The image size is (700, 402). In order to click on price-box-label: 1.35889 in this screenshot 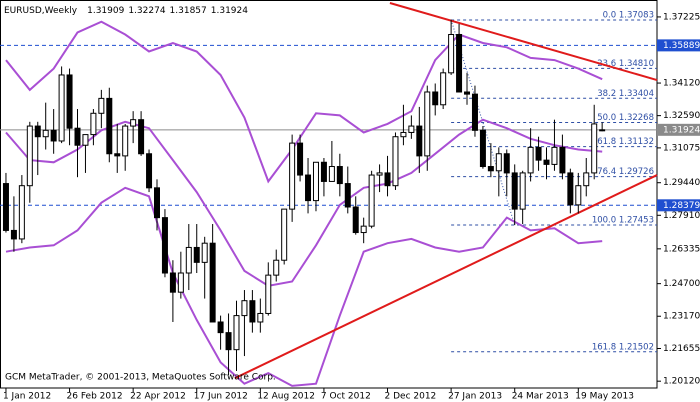, I will do `click(681, 46)`.